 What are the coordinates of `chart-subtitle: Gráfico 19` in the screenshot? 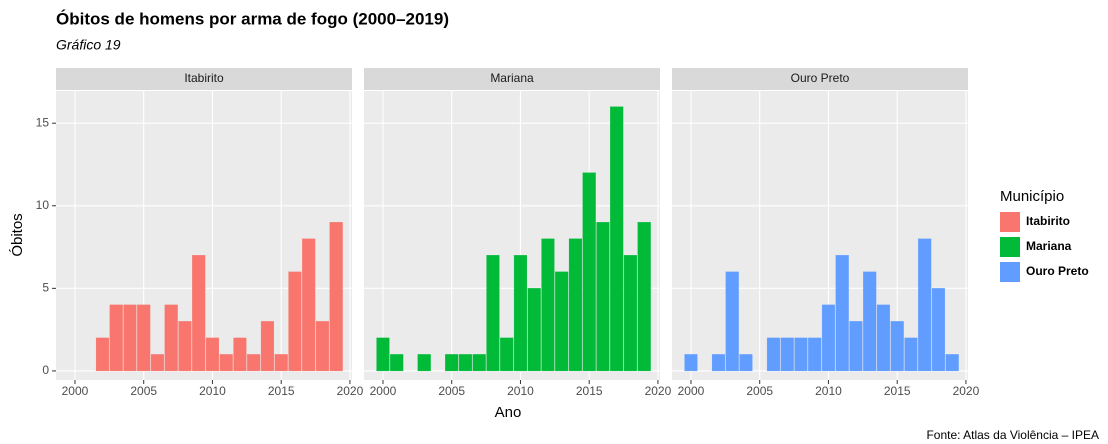 It's located at (88, 45).